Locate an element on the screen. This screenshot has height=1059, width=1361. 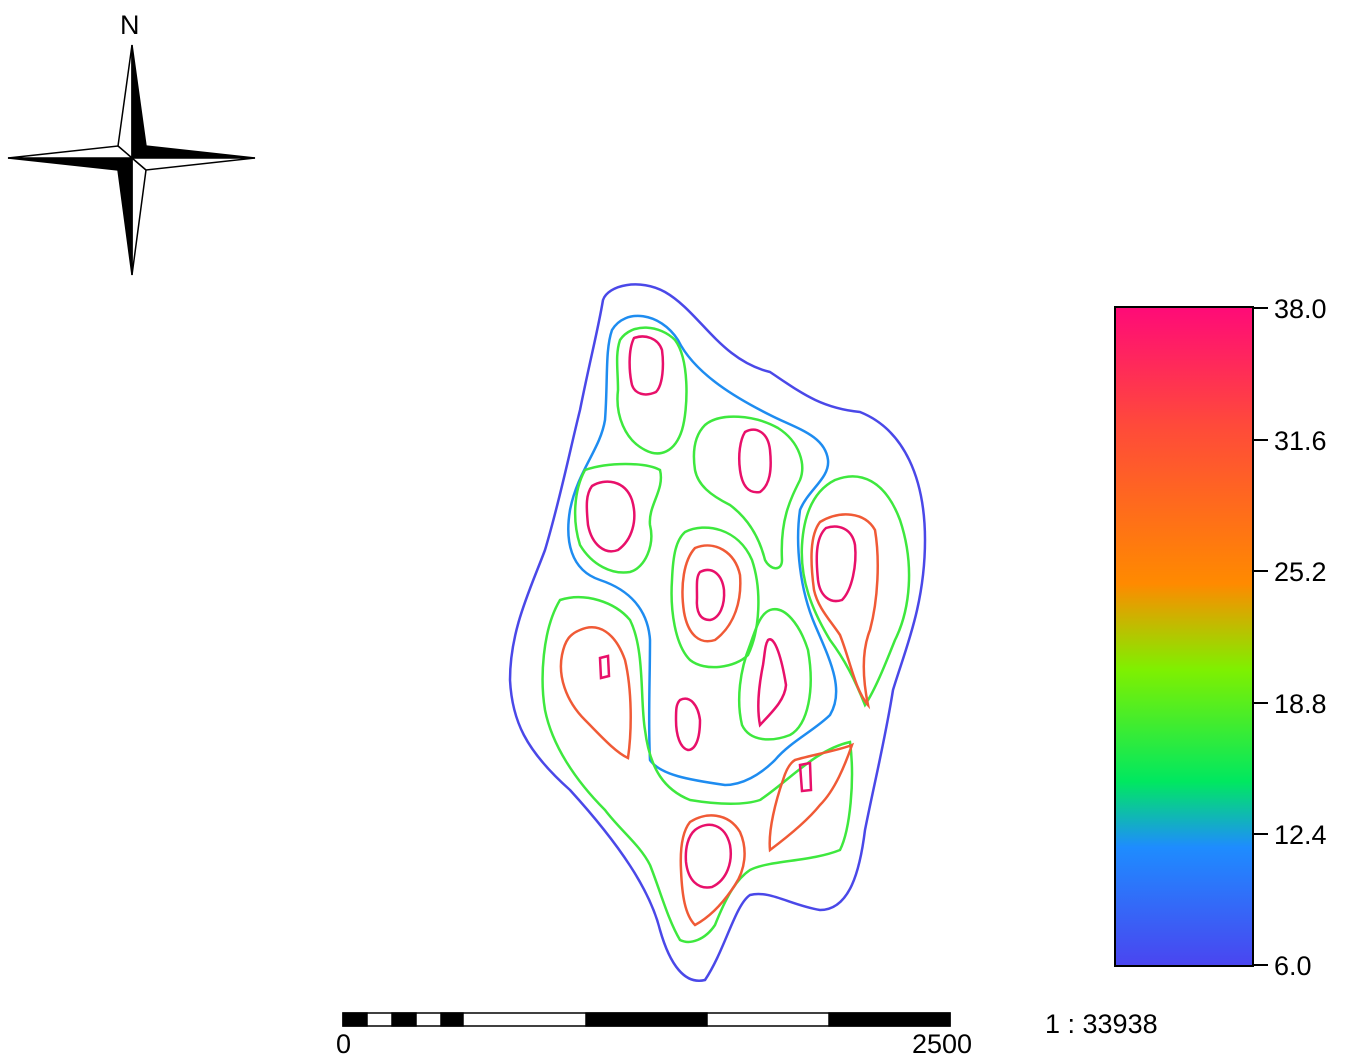
legend-color-bar is located at coordinates (1184, 636).